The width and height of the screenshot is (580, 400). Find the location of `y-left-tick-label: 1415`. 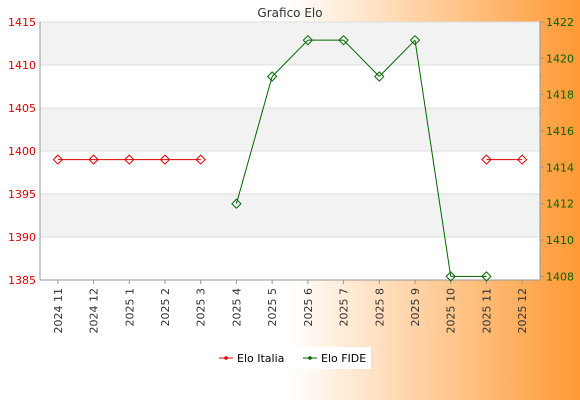

y-left-tick-label: 1415 is located at coordinates (22, 22).